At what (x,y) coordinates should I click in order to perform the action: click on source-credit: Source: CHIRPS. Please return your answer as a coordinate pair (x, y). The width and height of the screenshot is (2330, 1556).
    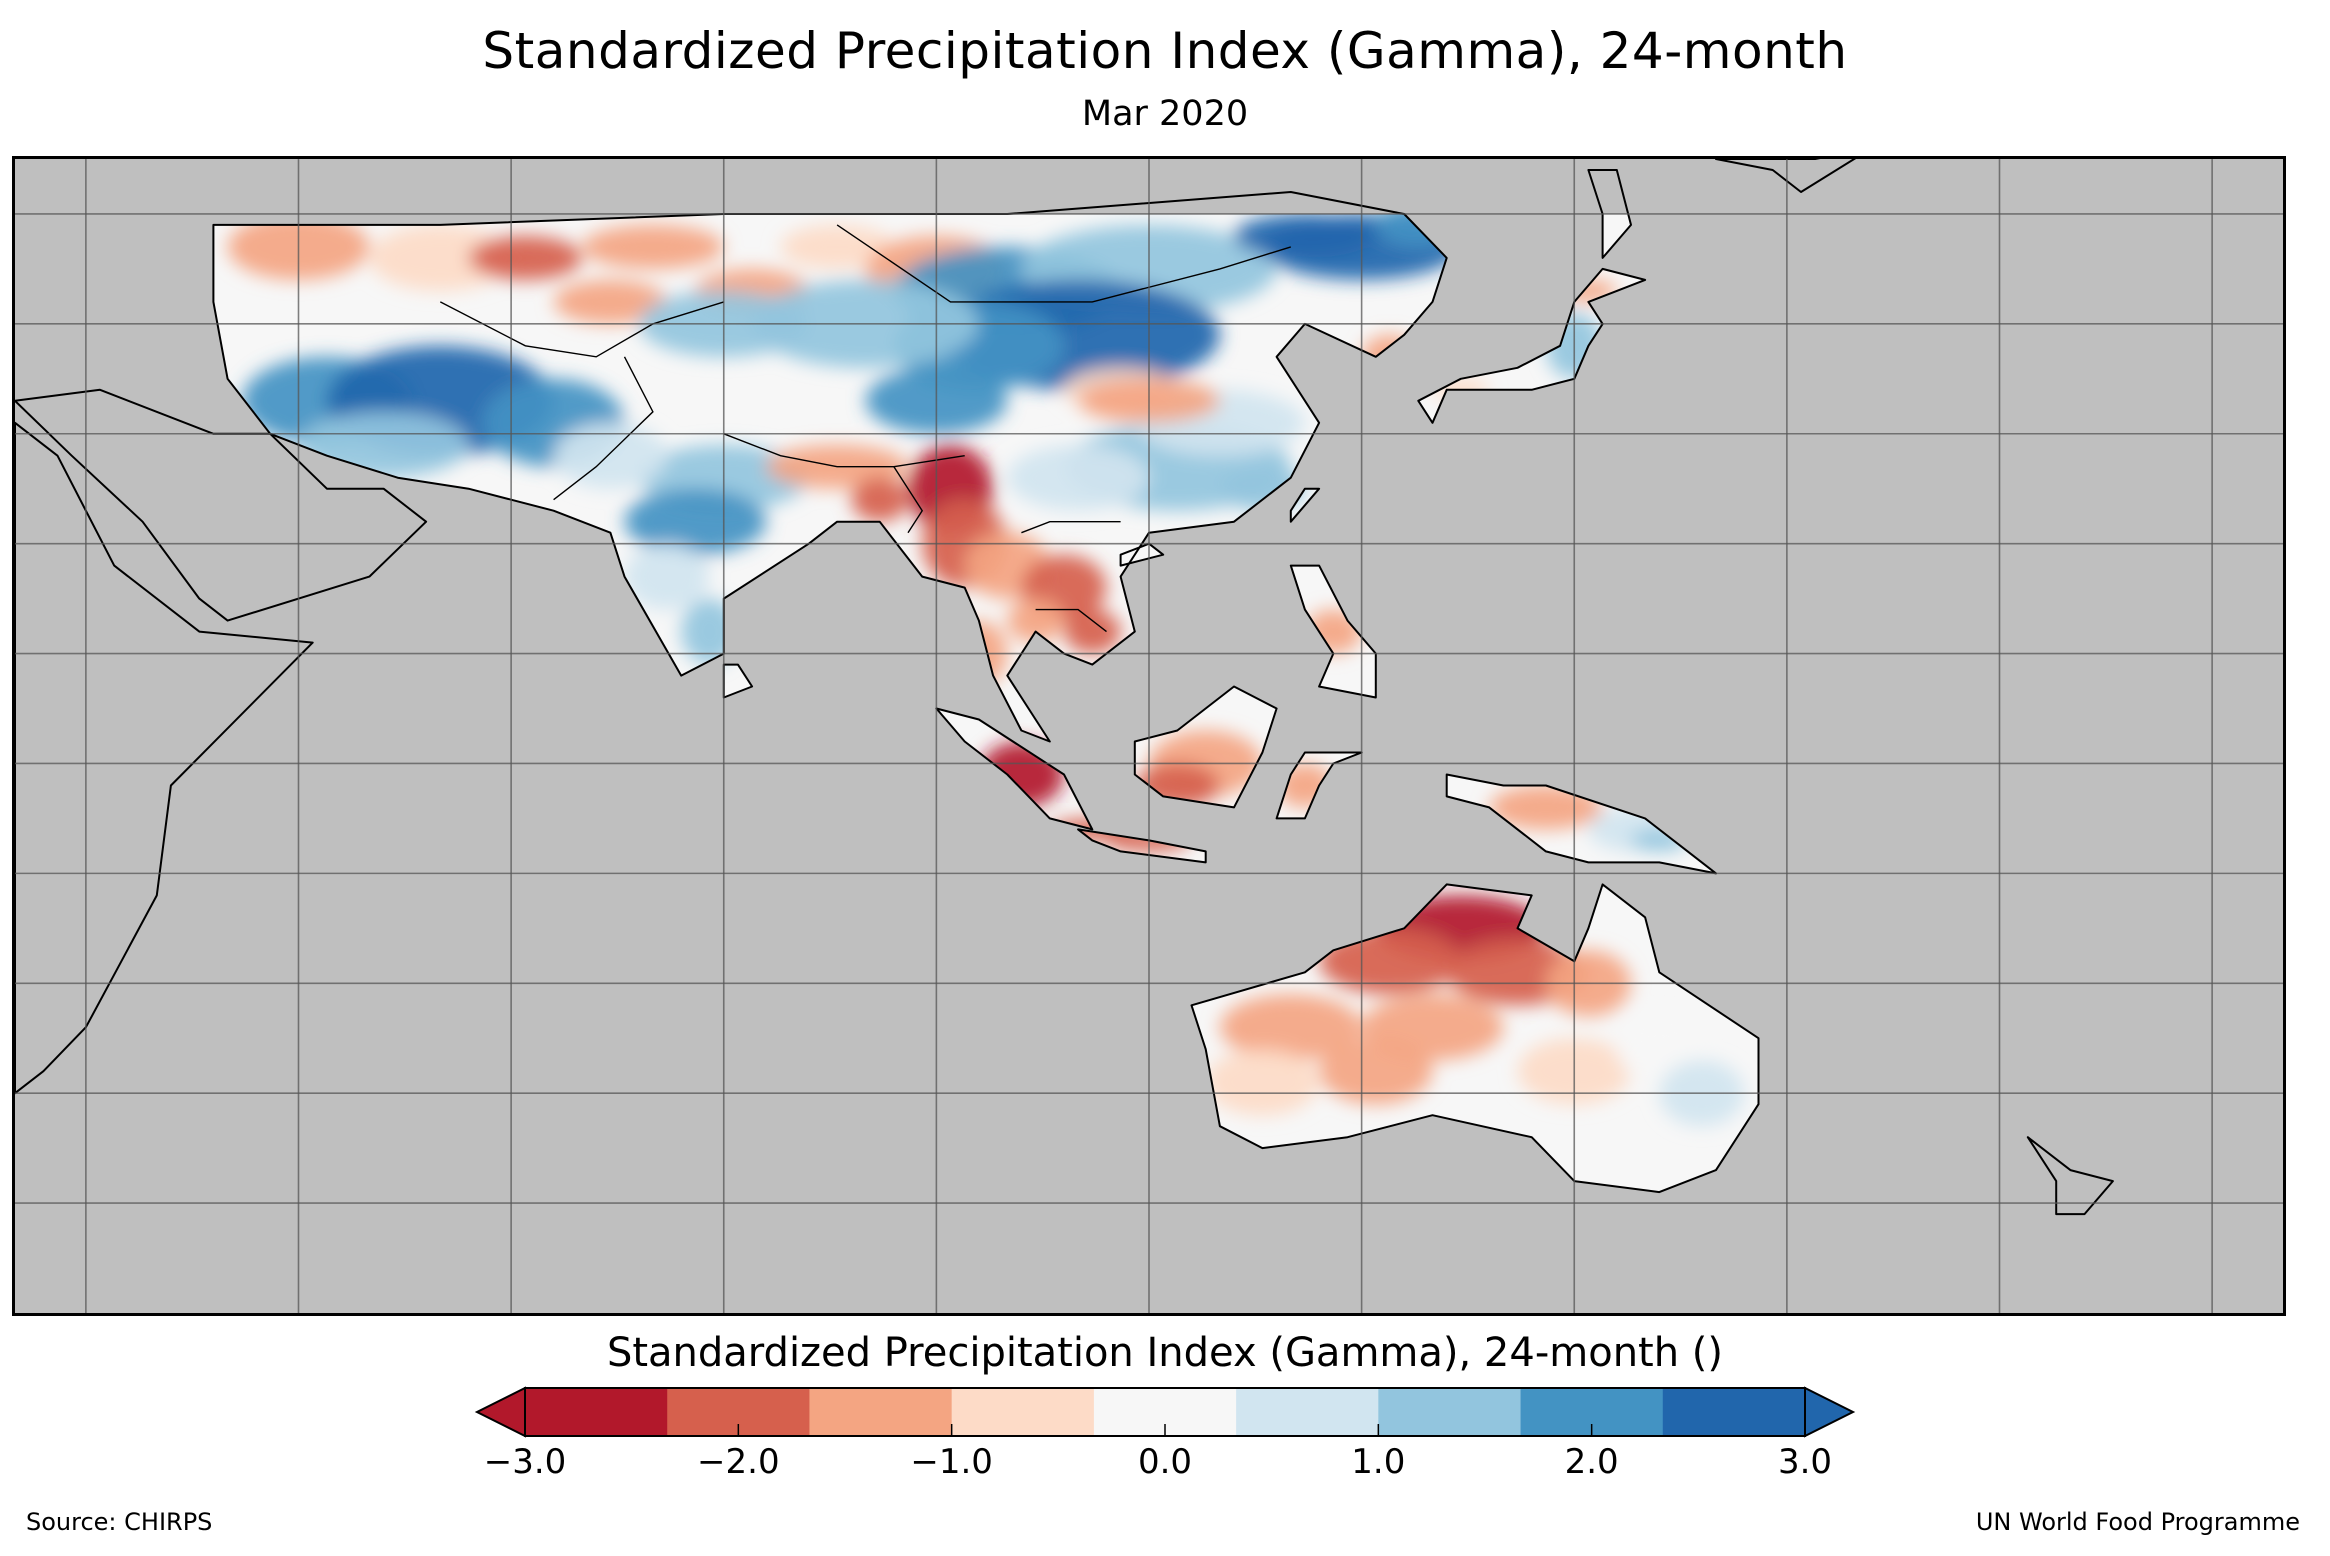
    Looking at the image, I should click on (119, 1522).